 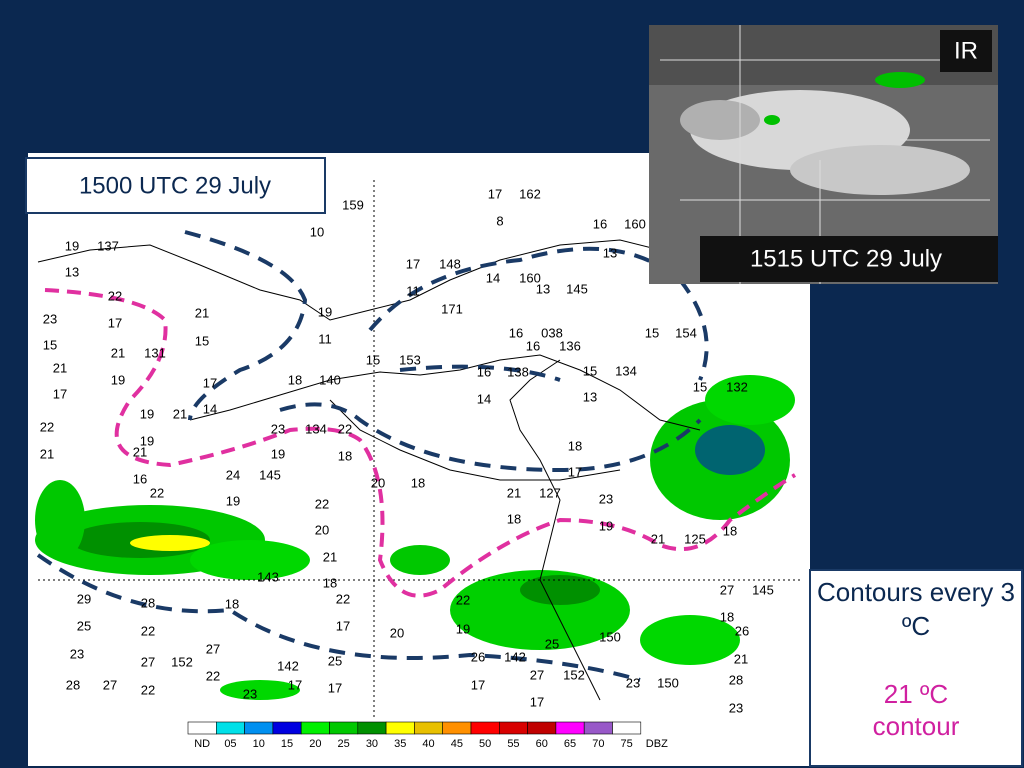 I want to click on station-value: 148, so click(x=450, y=263).